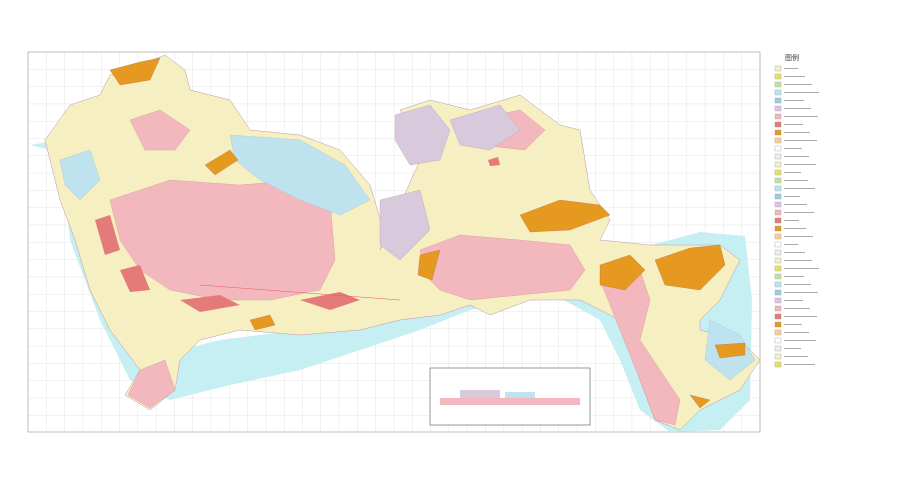  What do you see at coordinates (792, 57) in the screenshot?
I see `legend-title: 图例` at bounding box center [792, 57].